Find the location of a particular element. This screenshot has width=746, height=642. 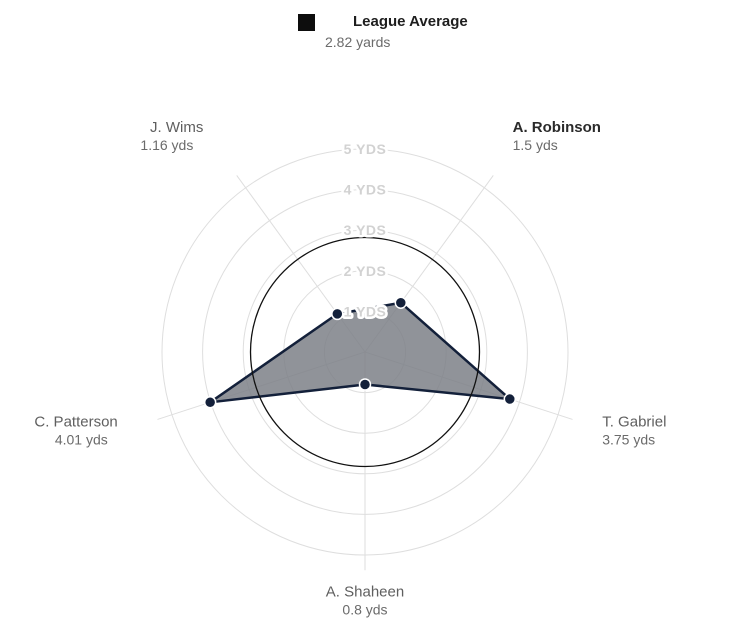

data-point-a-shaheen is located at coordinates (365, 384).